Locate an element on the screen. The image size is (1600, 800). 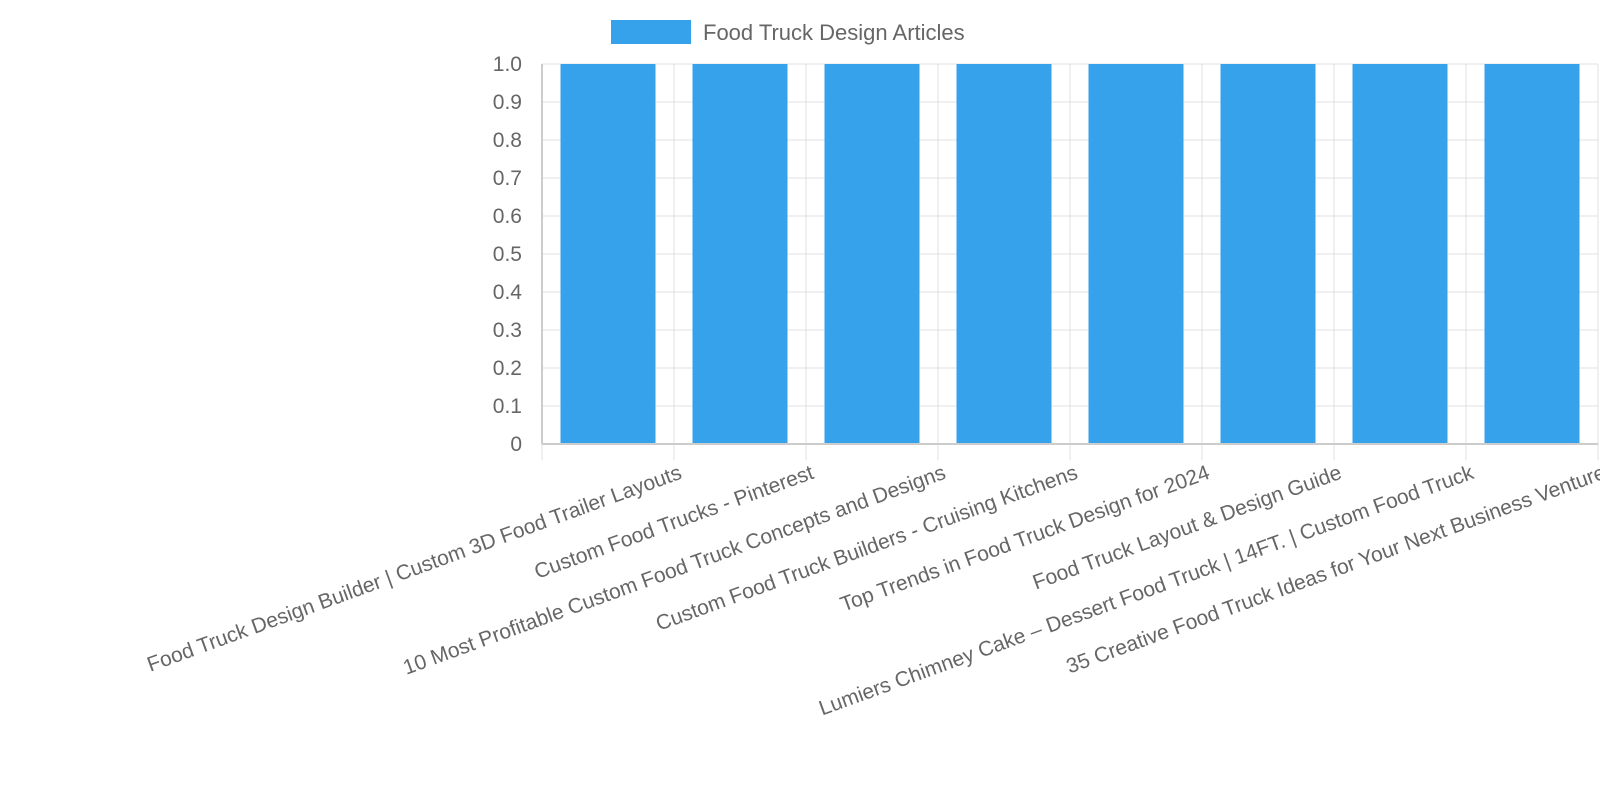
y-tick-label: 0.6 is located at coordinates (507, 216).